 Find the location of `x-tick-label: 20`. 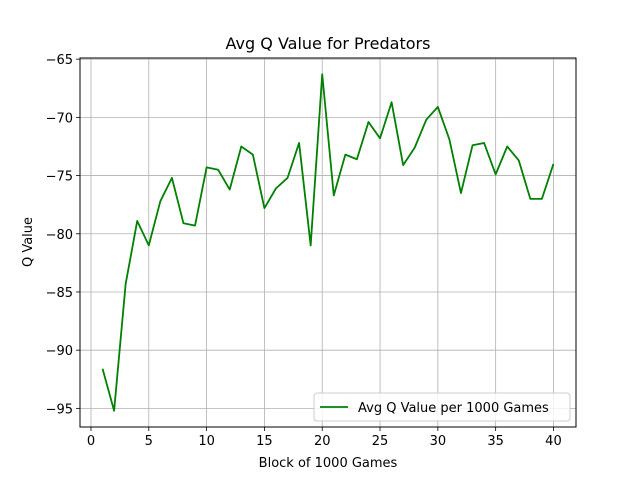

x-tick-label: 20 is located at coordinates (322, 441).